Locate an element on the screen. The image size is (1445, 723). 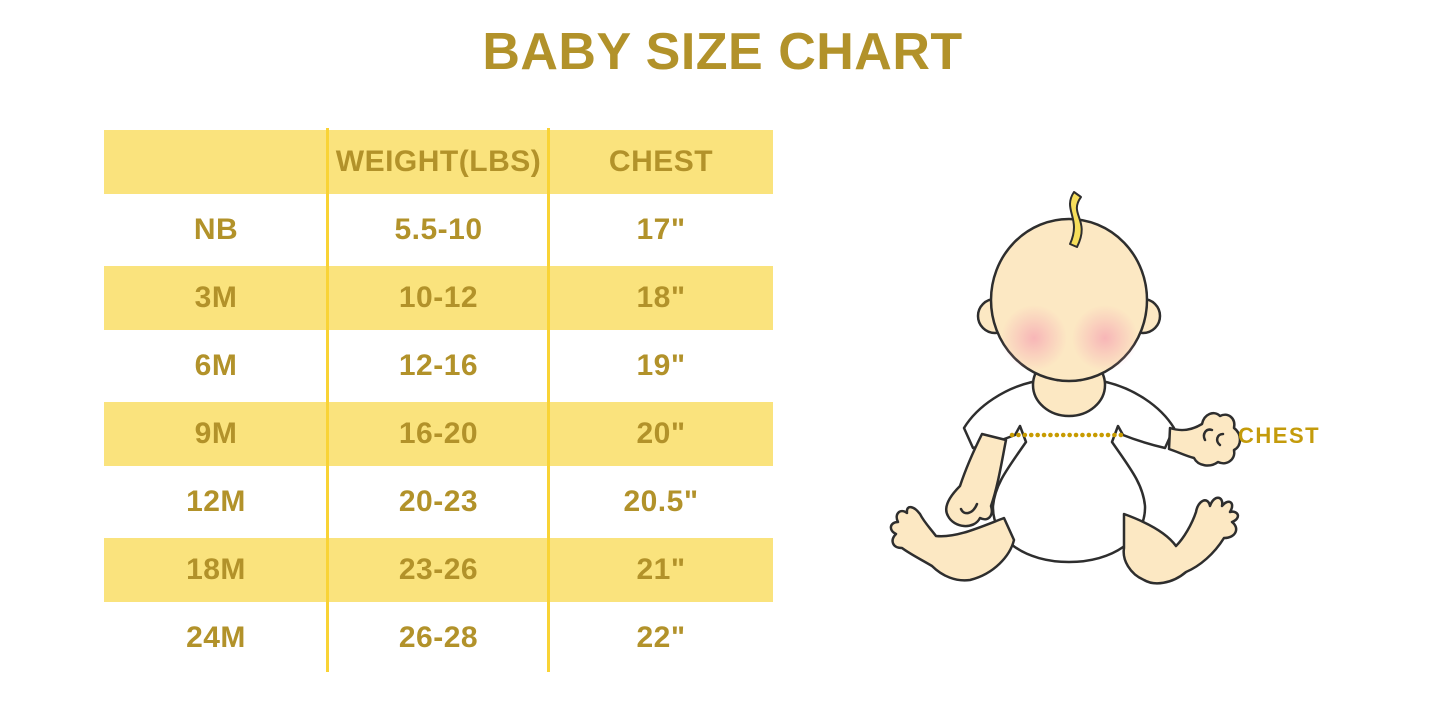
weight-cell: 10-12 is located at coordinates (438, 297).